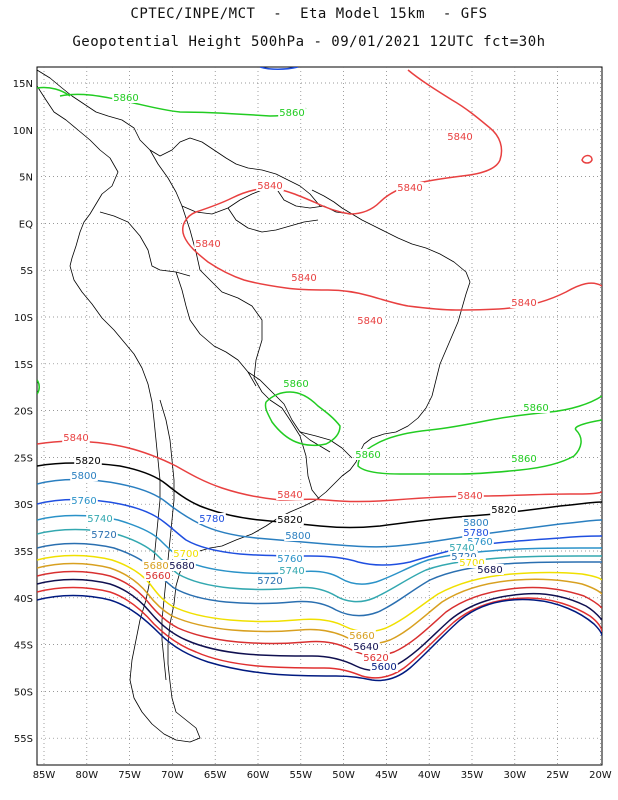 Image resolution: width=618 pixels, height=800 pixels. What do you see at coordinates (38, 387) in the screenshot?
I see `contour-5860-south-west` at bounding box center [38, 387].